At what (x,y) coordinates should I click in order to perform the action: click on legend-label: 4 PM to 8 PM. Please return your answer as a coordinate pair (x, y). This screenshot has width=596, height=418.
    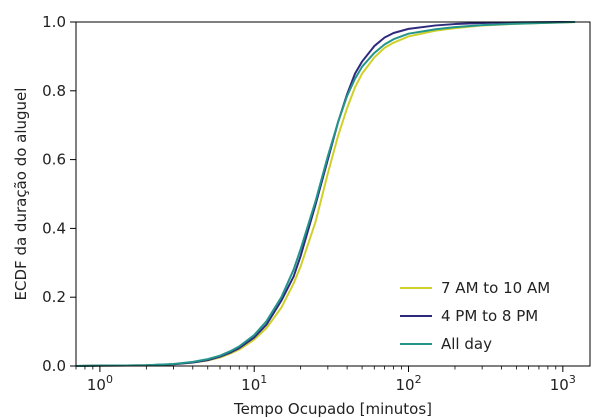
    Looking at the image, I should click on (489, 316).